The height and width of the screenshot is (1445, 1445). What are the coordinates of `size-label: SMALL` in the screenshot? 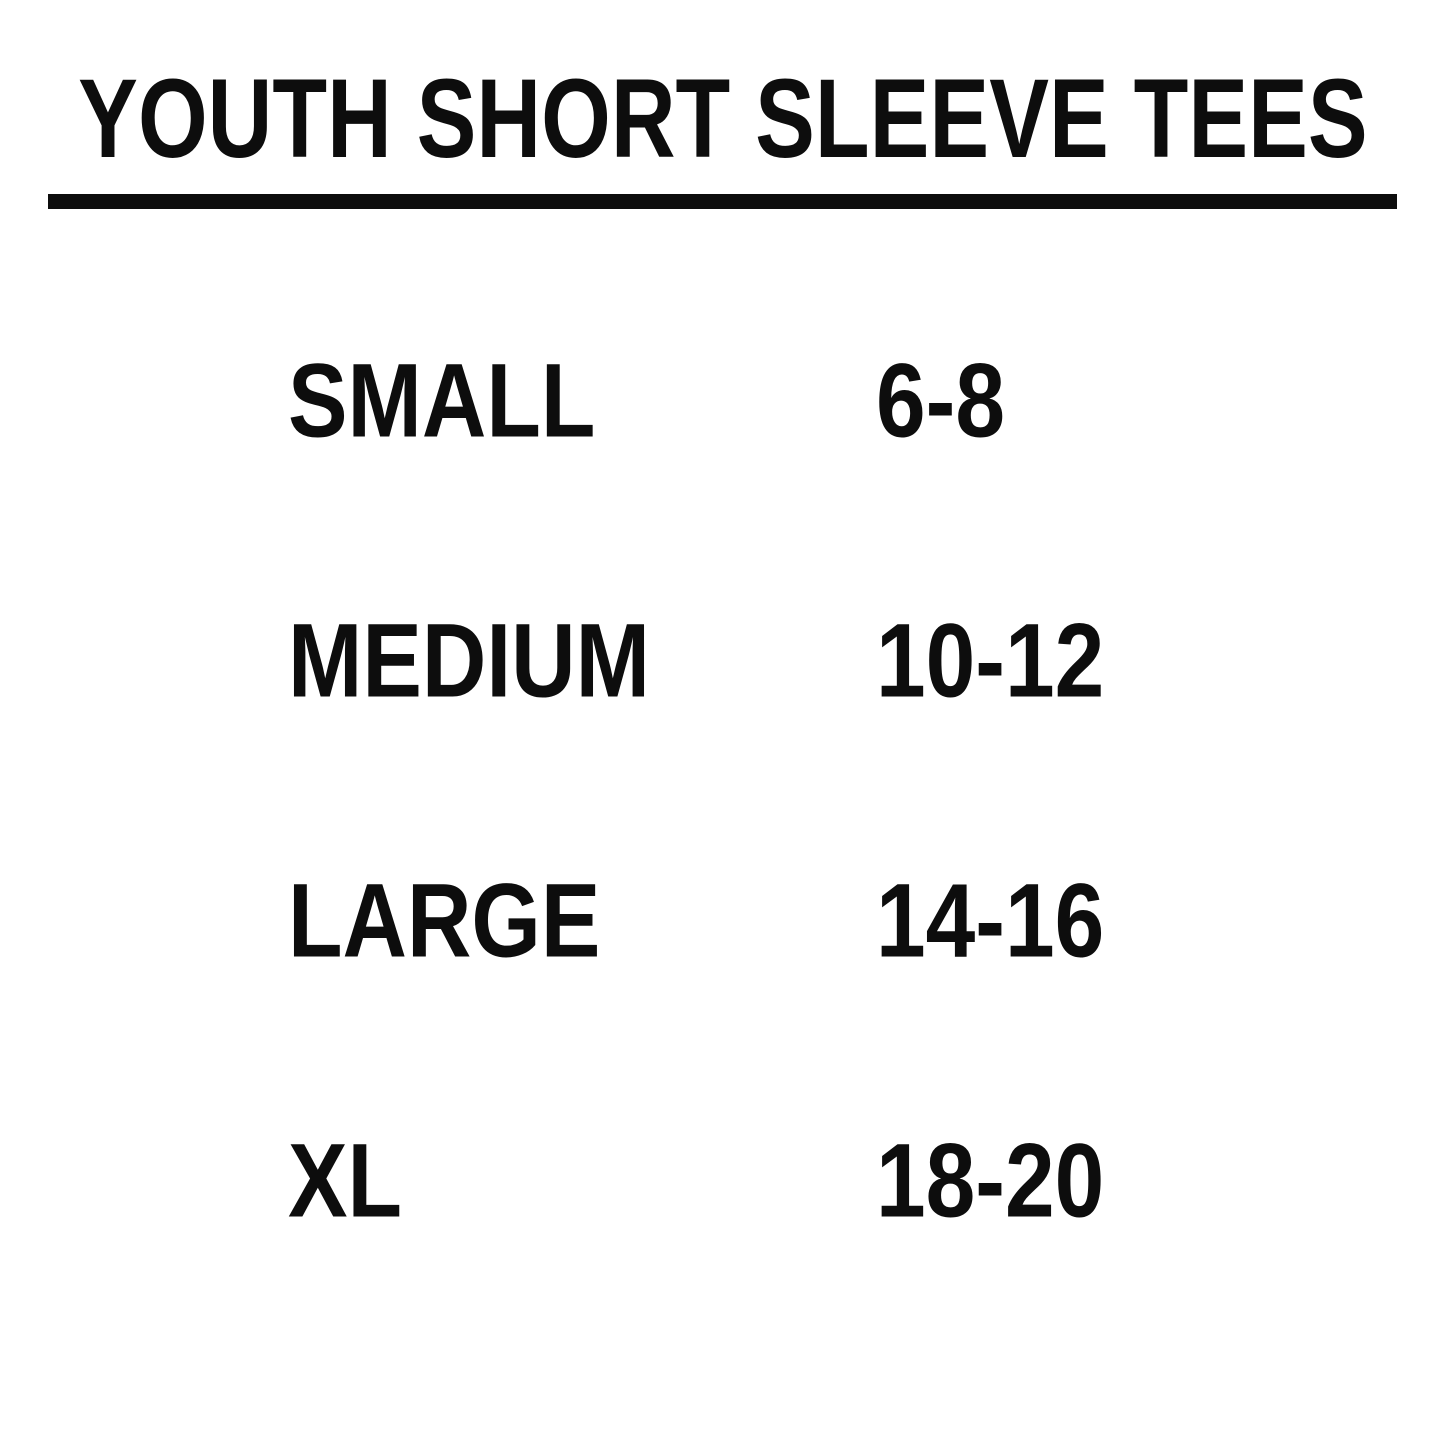 It's located at (442, 401).